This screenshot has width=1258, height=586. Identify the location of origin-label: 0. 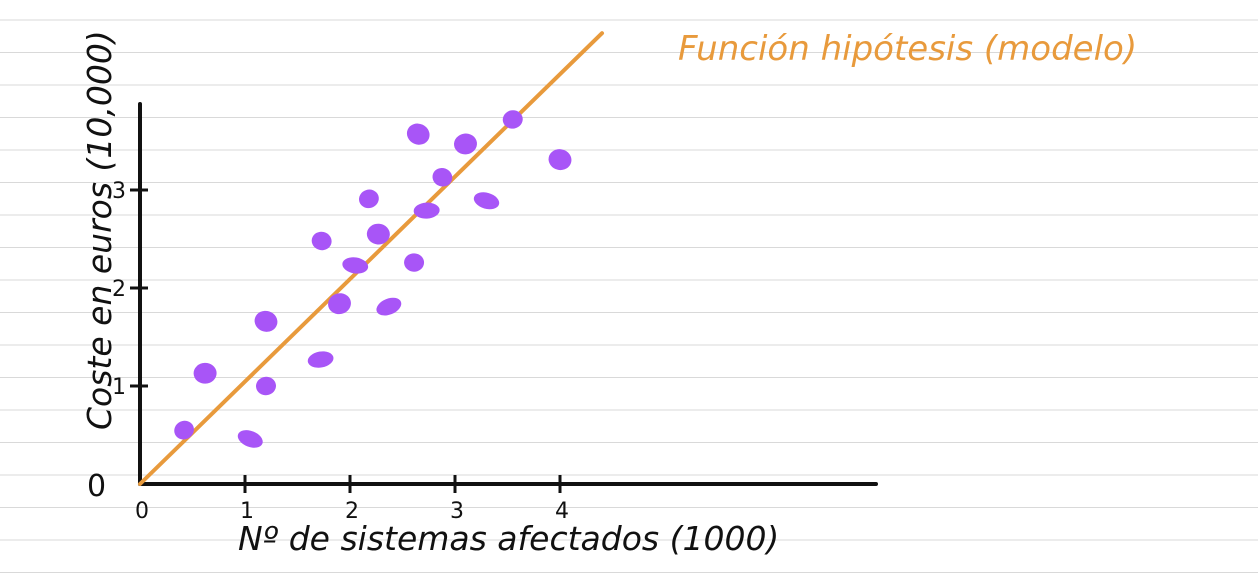
(96, 486).